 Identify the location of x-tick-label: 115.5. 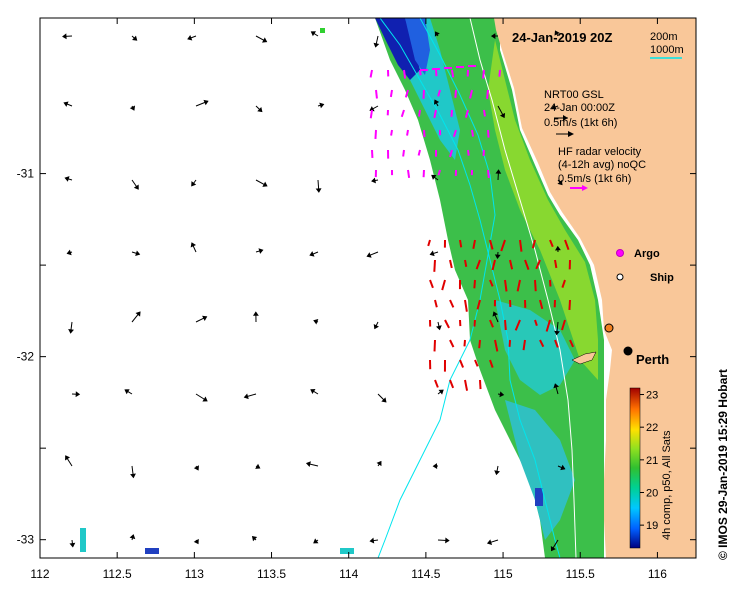
(580, 574).